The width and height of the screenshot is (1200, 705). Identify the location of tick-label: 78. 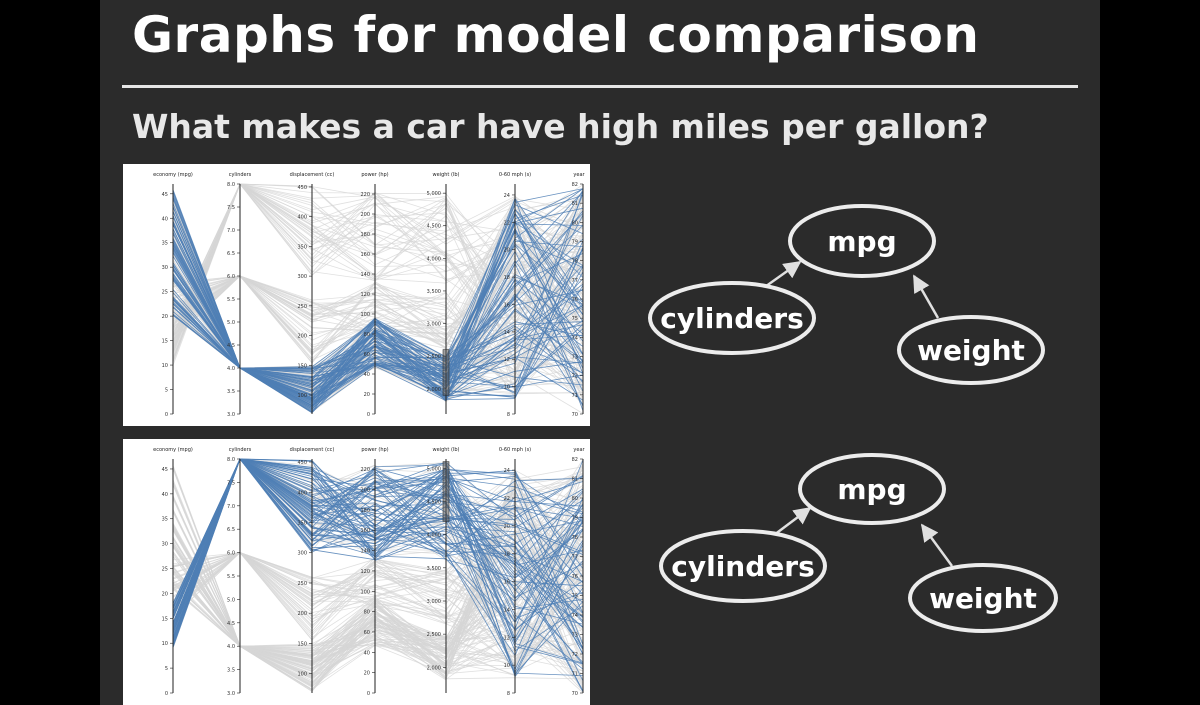
(575, 538).